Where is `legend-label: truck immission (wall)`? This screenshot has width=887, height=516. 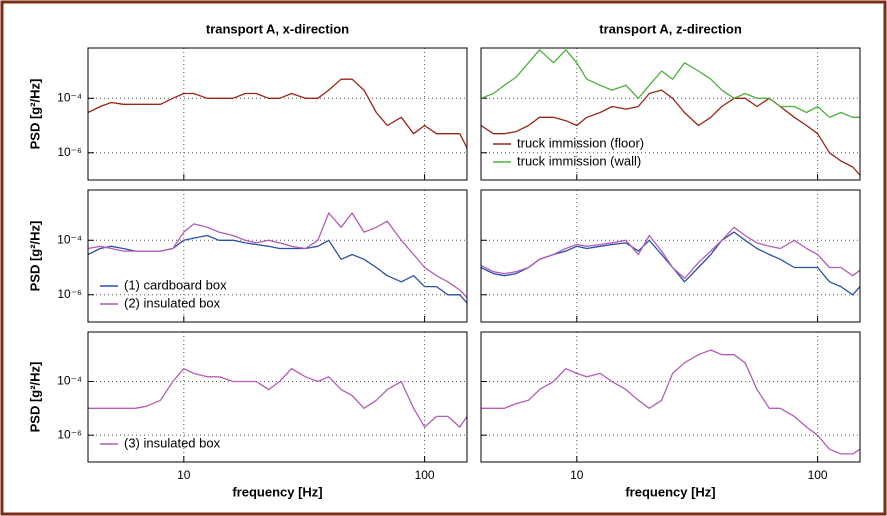 legend-label: truck immission (wall) is located at coordinates (579, 160).